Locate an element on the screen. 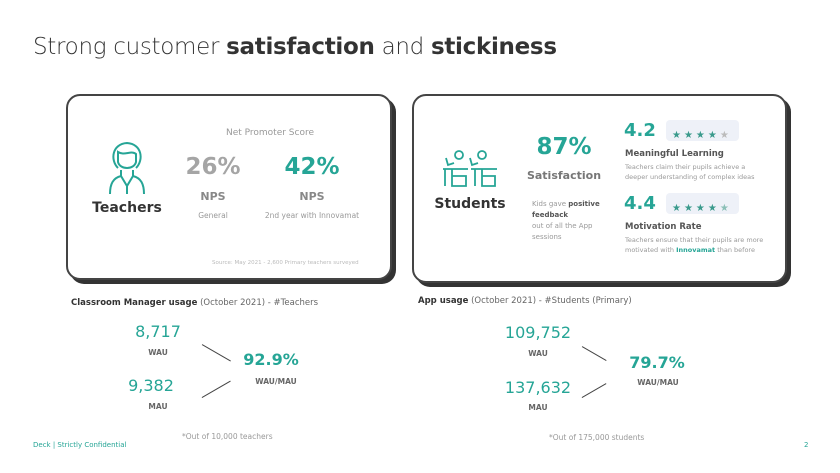  classroom-ratio-value: 92.9% is located at coordinates (271, 359).